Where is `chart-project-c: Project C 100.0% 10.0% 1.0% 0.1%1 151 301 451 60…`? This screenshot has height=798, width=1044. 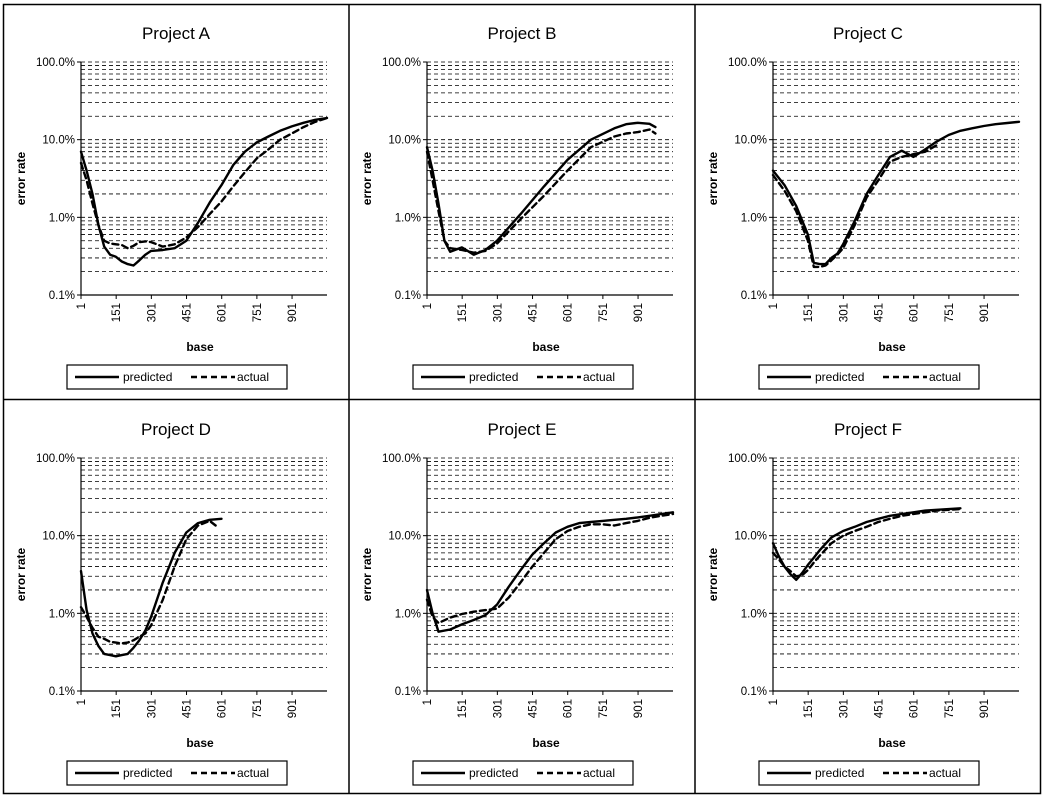 chart-project-c: Project C 100.0% 10.0% 1.0% 0.1%1 151 301 451 60… is located at coordinates (863, 207).